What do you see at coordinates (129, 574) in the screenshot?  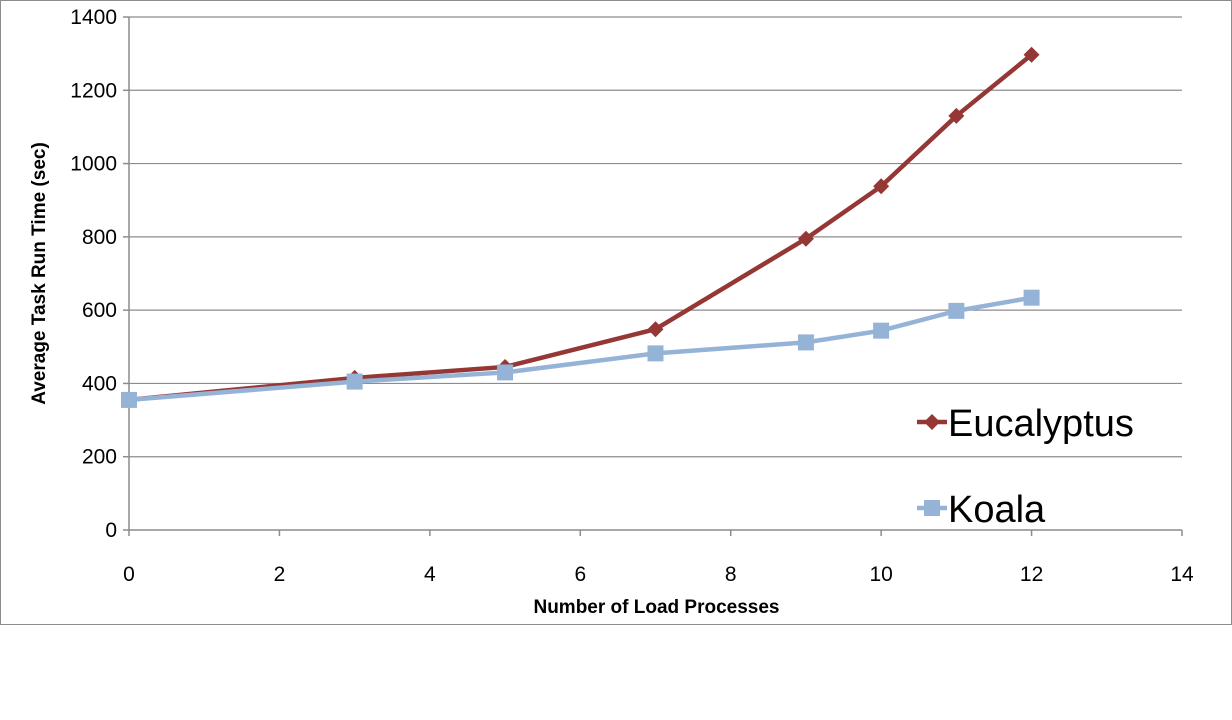 I see `x-tick-label-0: 0` at bounding box center [129, 574].